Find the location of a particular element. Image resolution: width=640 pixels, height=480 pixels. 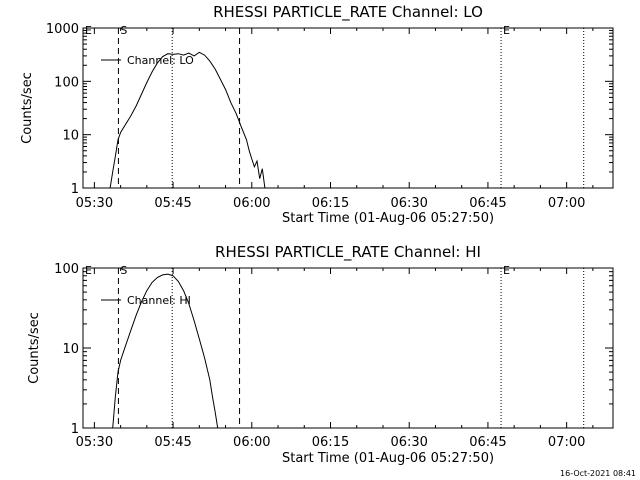

legend-label: Channel: HI is located at coordinates (159, 300).